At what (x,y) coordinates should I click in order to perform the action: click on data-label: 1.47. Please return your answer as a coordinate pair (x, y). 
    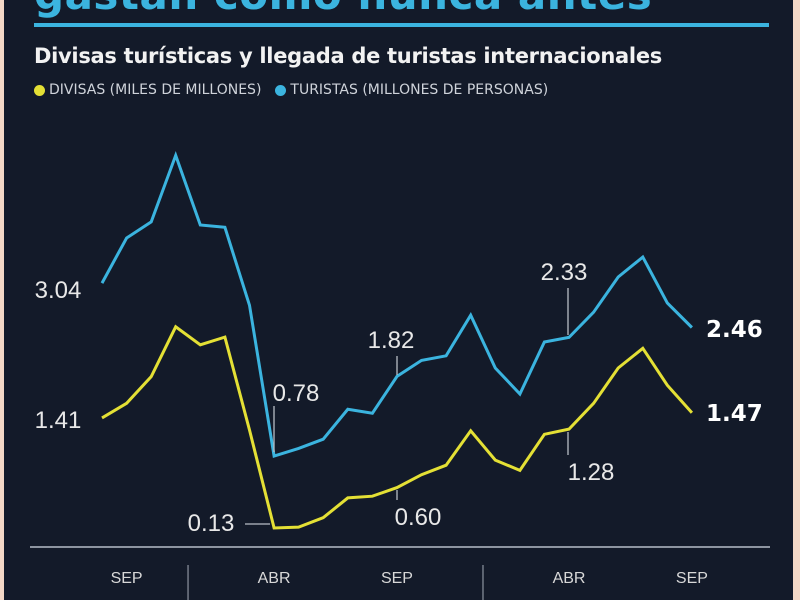
    Looking at the image, I should click on (734, 414).